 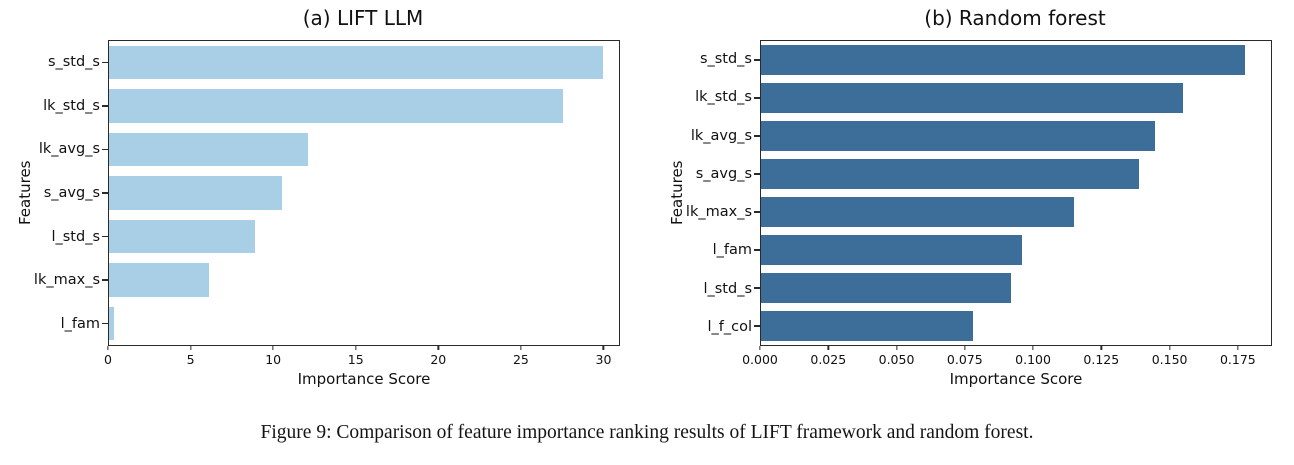 What do you see at coordinates (108, 359) in the screenshot?
I see `x-tick-label: 0` at bounding box center [108, 359].